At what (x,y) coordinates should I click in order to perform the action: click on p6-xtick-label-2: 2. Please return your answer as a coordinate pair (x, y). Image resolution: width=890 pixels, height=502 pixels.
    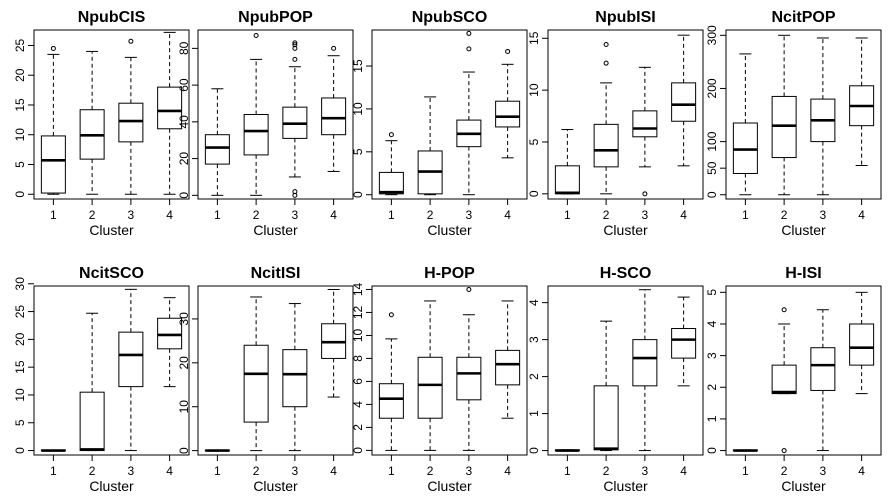
    Looking at the image, I should click on (92, 471).